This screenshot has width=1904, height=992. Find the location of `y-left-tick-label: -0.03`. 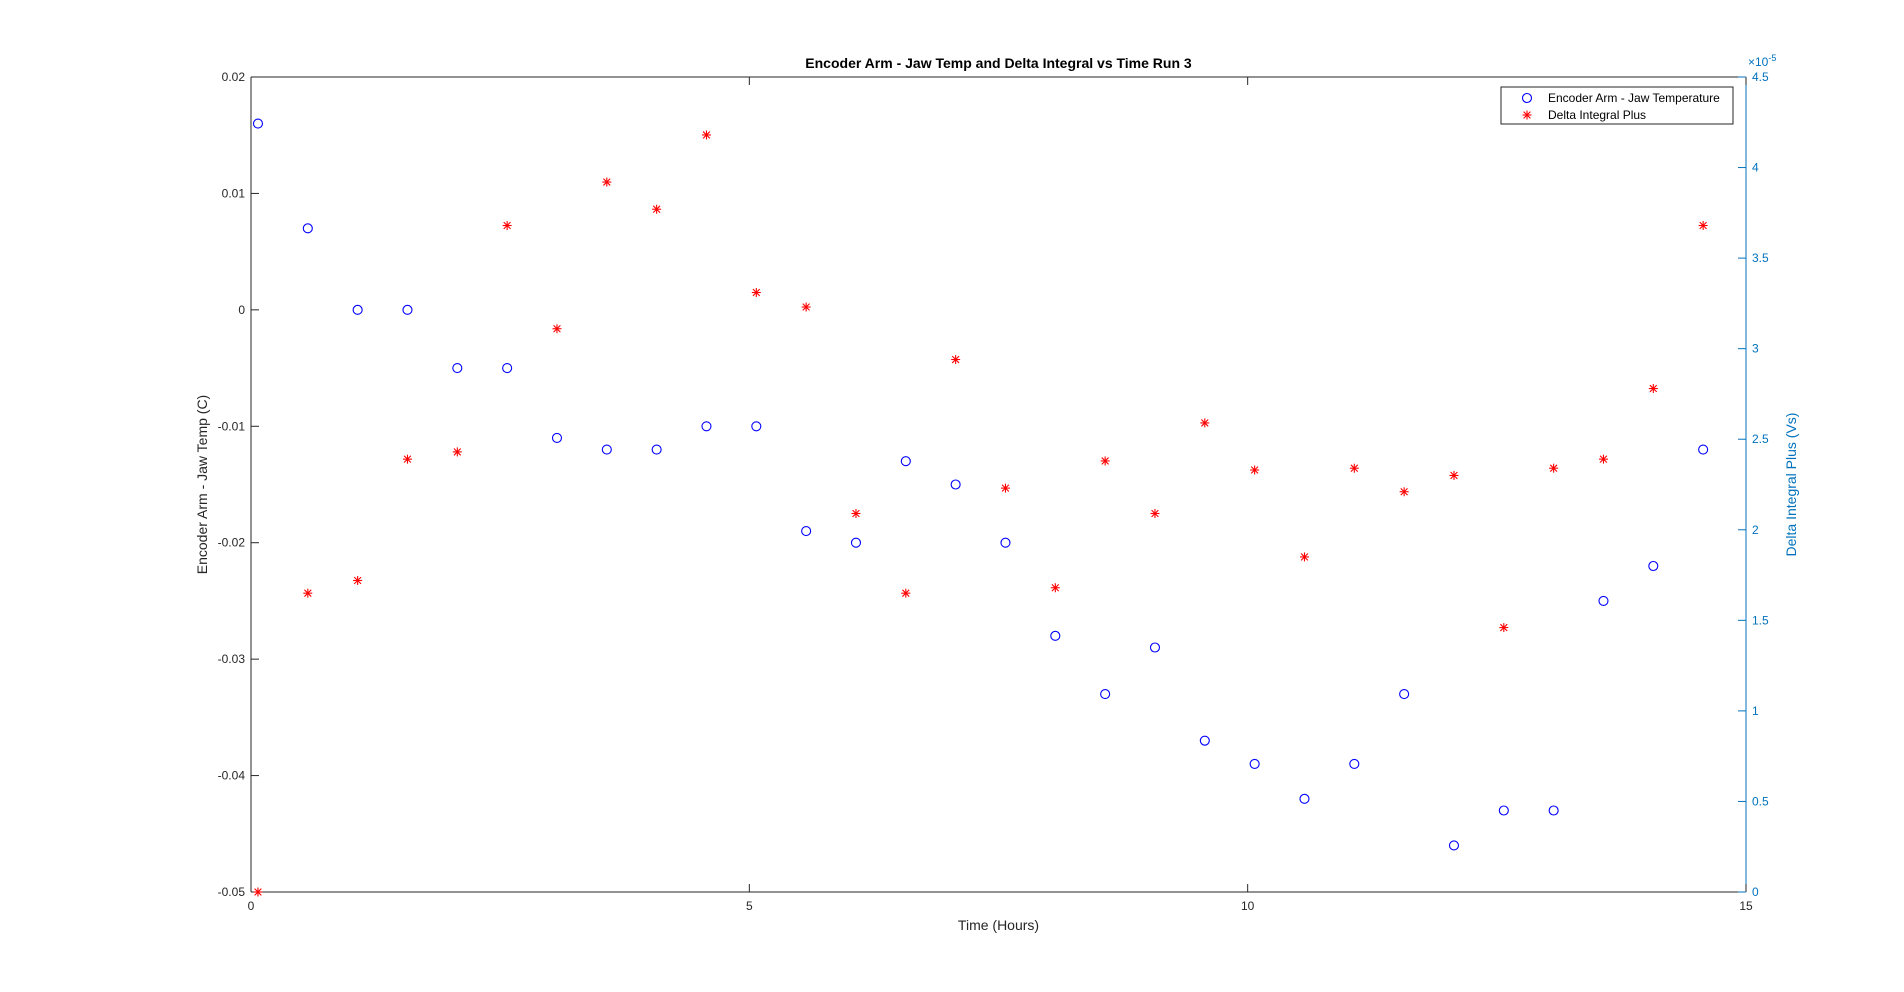

y-left-tick-label: -0.03 is located at coordinates (232, 659).